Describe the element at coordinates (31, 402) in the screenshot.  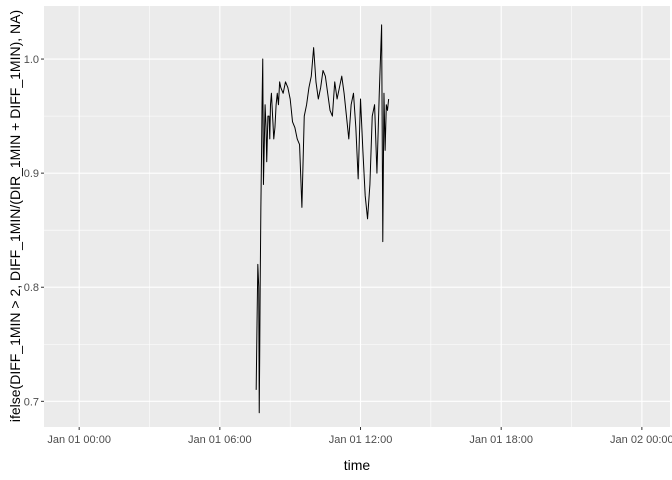
I see `y-tick-label: 0.7` at that location.